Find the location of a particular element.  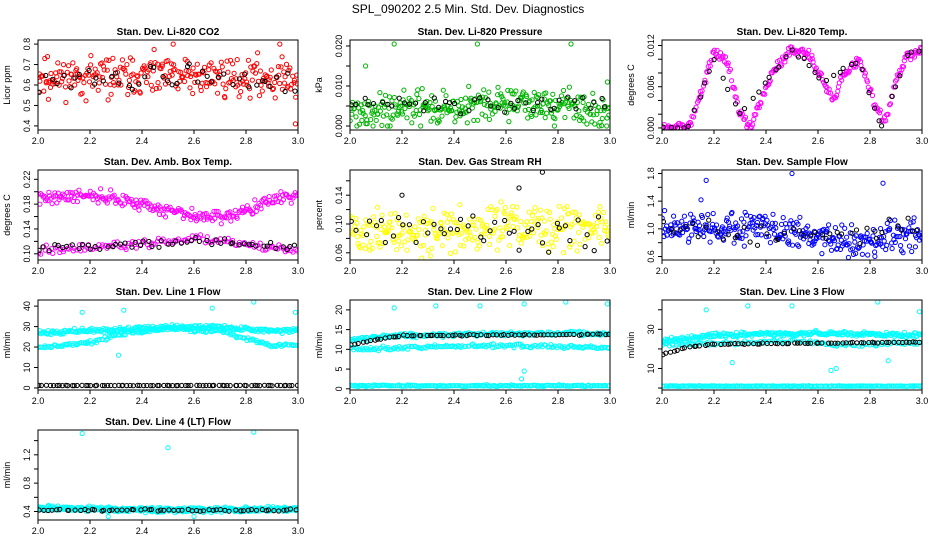

y-tick-label: 0.020 is located at coordinates (339, 46).